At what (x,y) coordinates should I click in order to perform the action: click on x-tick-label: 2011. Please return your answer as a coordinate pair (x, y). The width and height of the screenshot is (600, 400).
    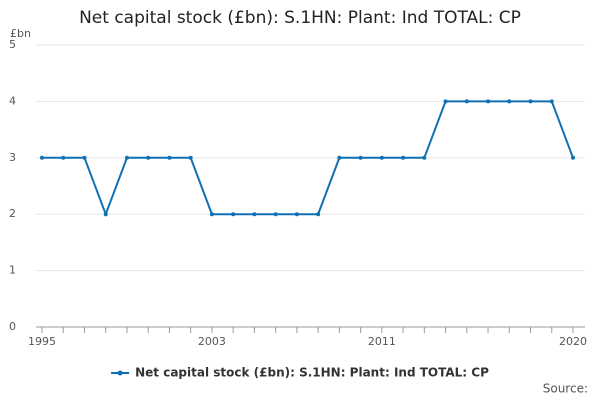
    Looking at the image, I should click on (382, 341).